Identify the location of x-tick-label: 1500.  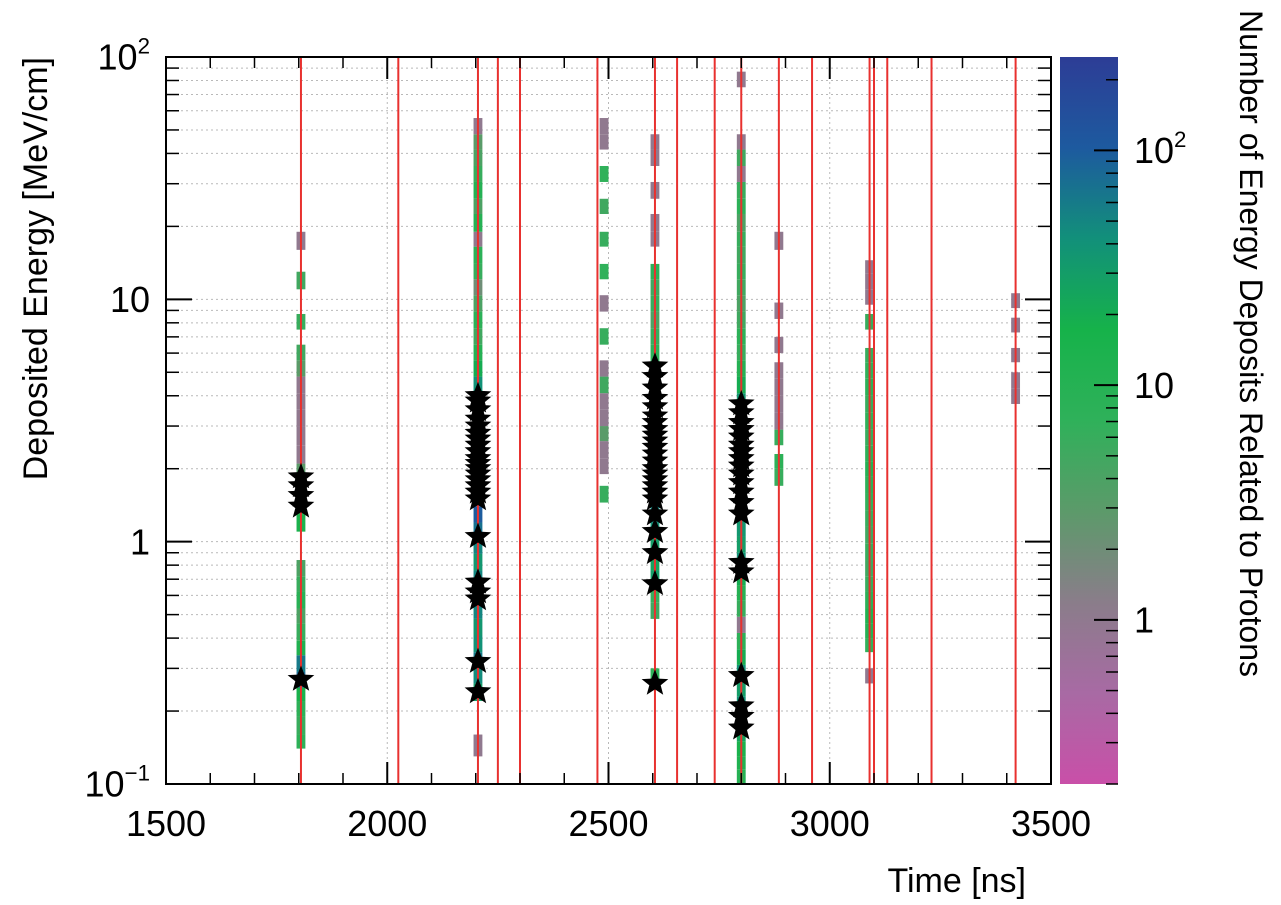
(166, 823).